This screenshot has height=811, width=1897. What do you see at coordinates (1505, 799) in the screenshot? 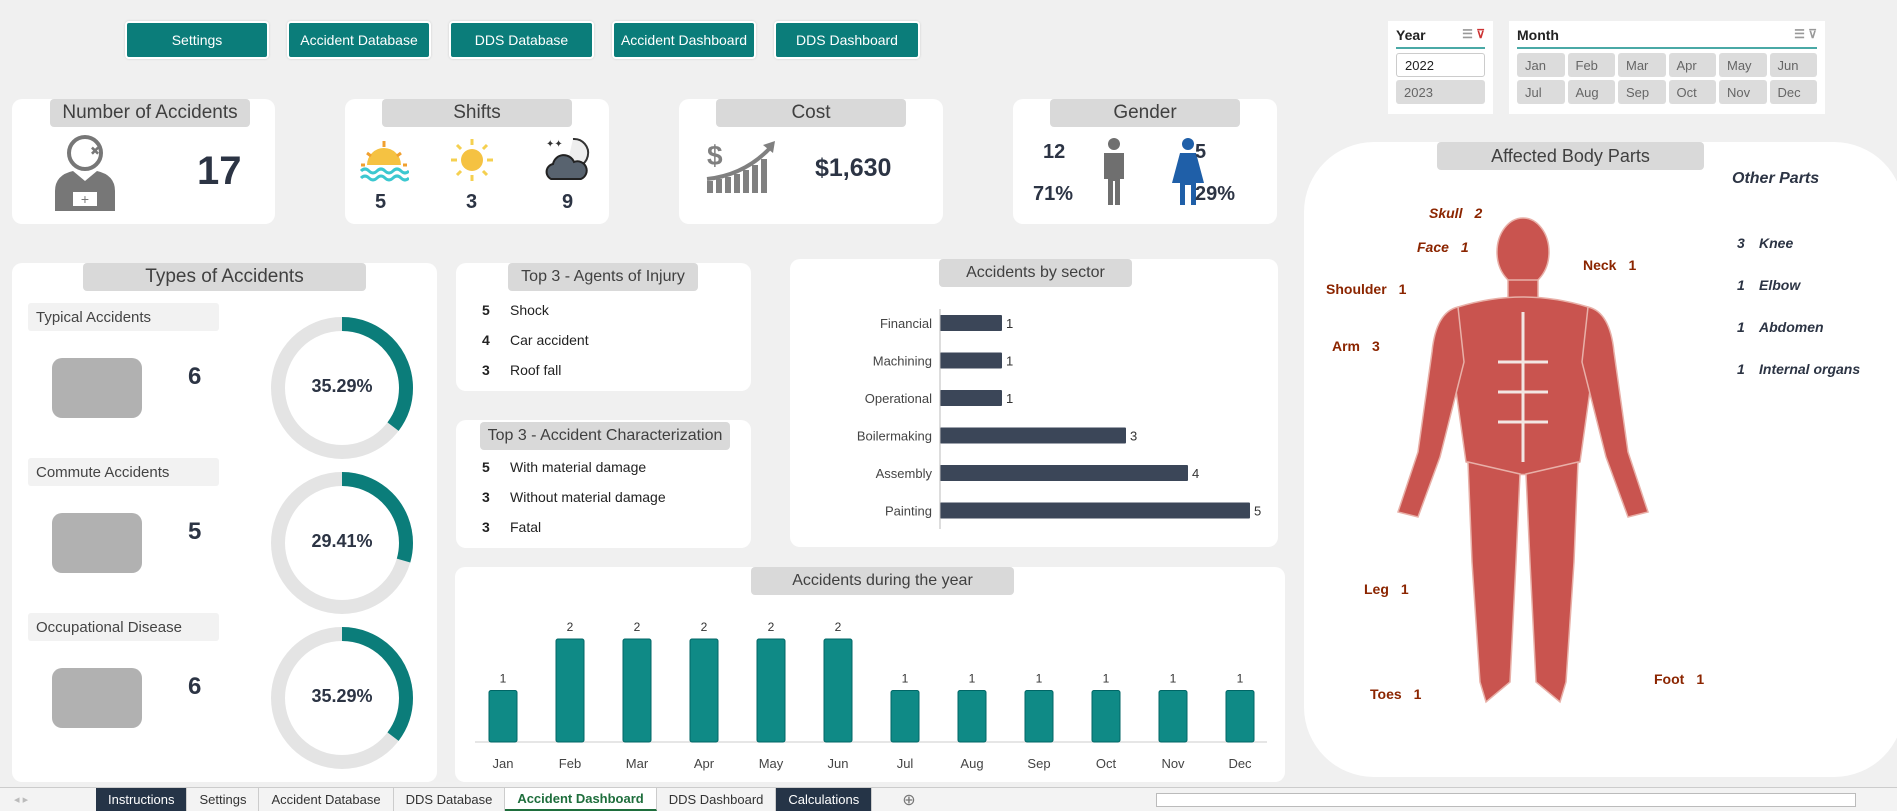
I see `horizontal-scrollbar` at bounding box center [1505, 799].